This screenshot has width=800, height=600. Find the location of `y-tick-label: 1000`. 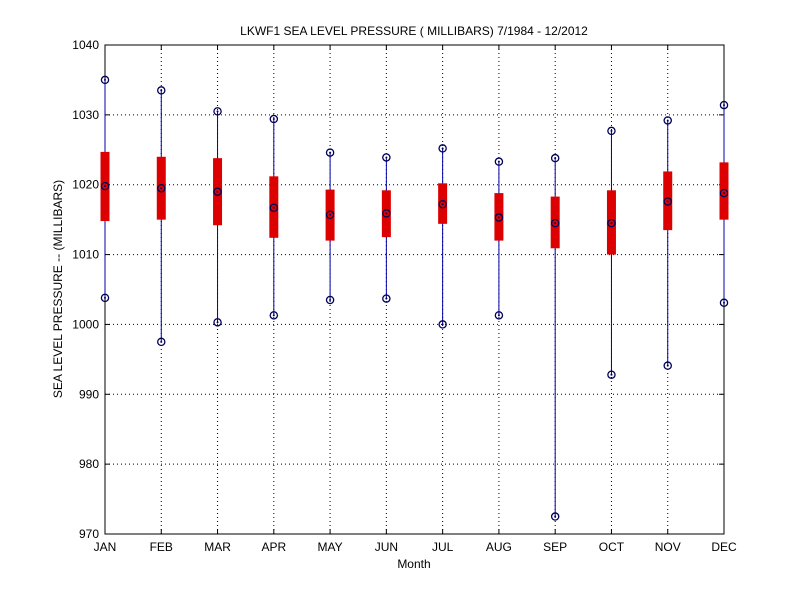

y-tick-label: 1000 is located at coordinates (85, 324).